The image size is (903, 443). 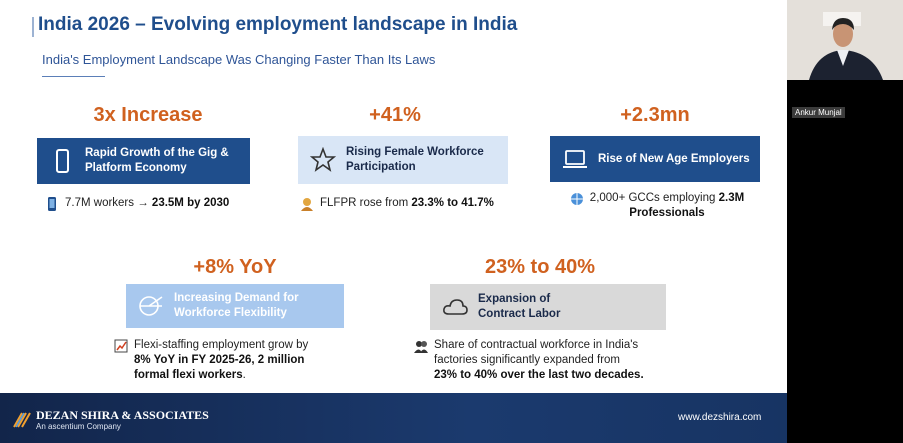 What do you see at coordinates (818, 112) in the screenshot?
I see `participant-name: Ankur Munjal` at bounding box center [818, 112].